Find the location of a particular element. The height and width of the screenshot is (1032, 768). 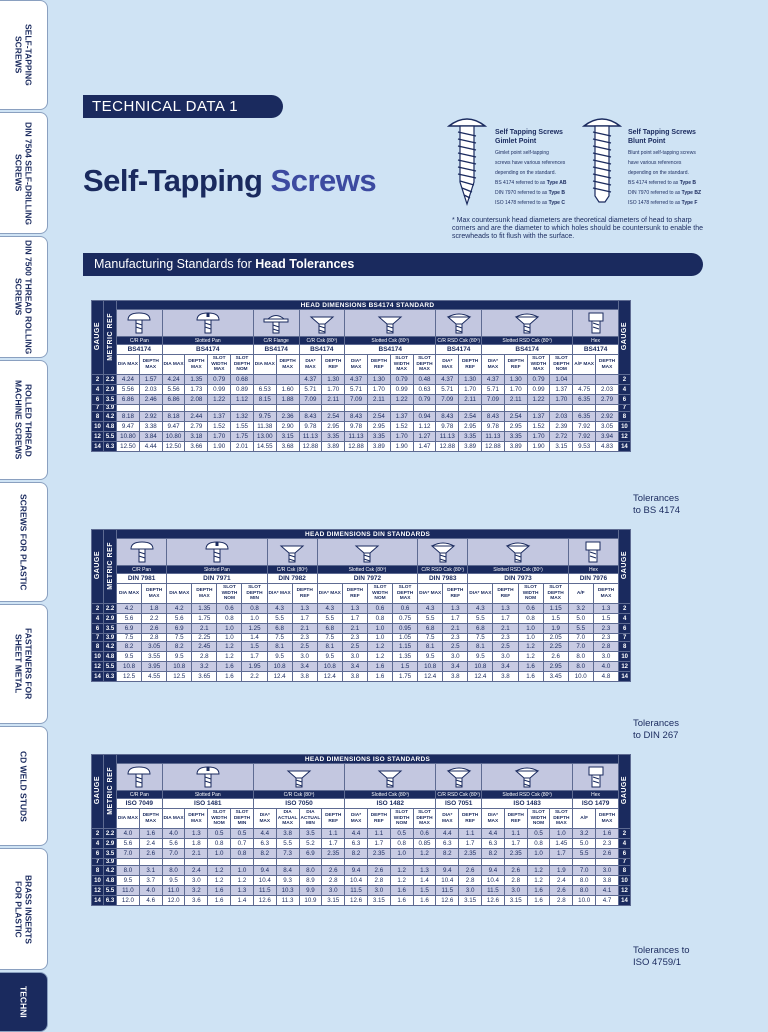

table-cell: 2.5 is located at coordinates (304, 646).